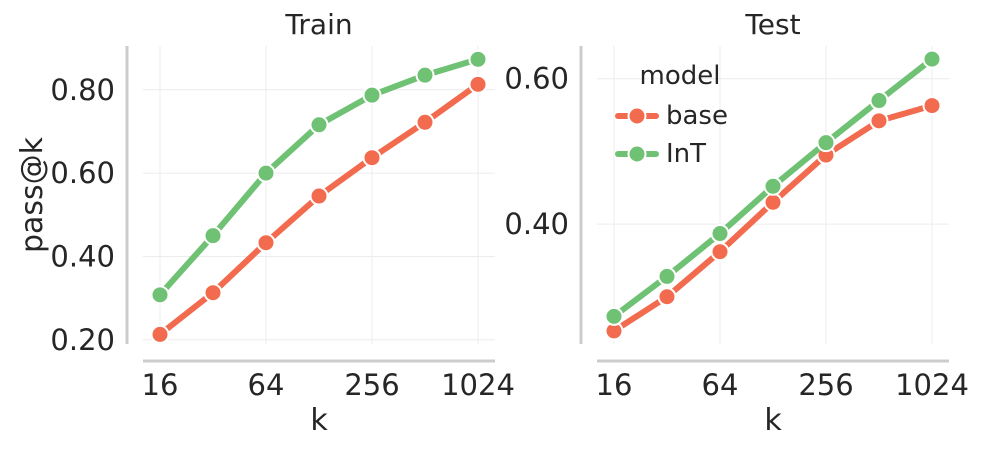  What do you see at coordinates (318, 24) in the screenshot?
I see `chart-title: Train` at bounding box center [318, 24].